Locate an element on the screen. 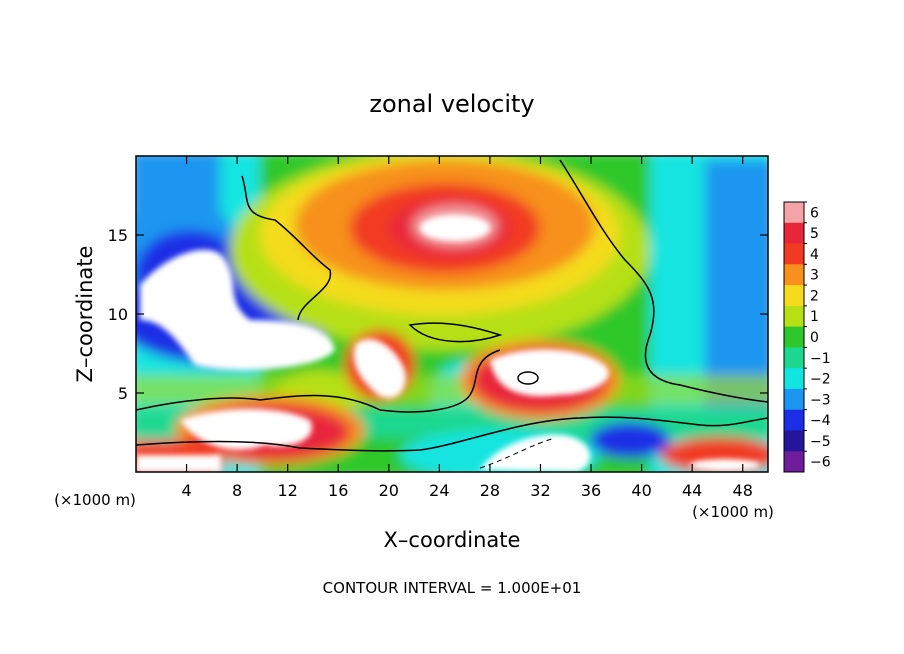  y-tick-label: 10 is located at coordinates (118, 314).